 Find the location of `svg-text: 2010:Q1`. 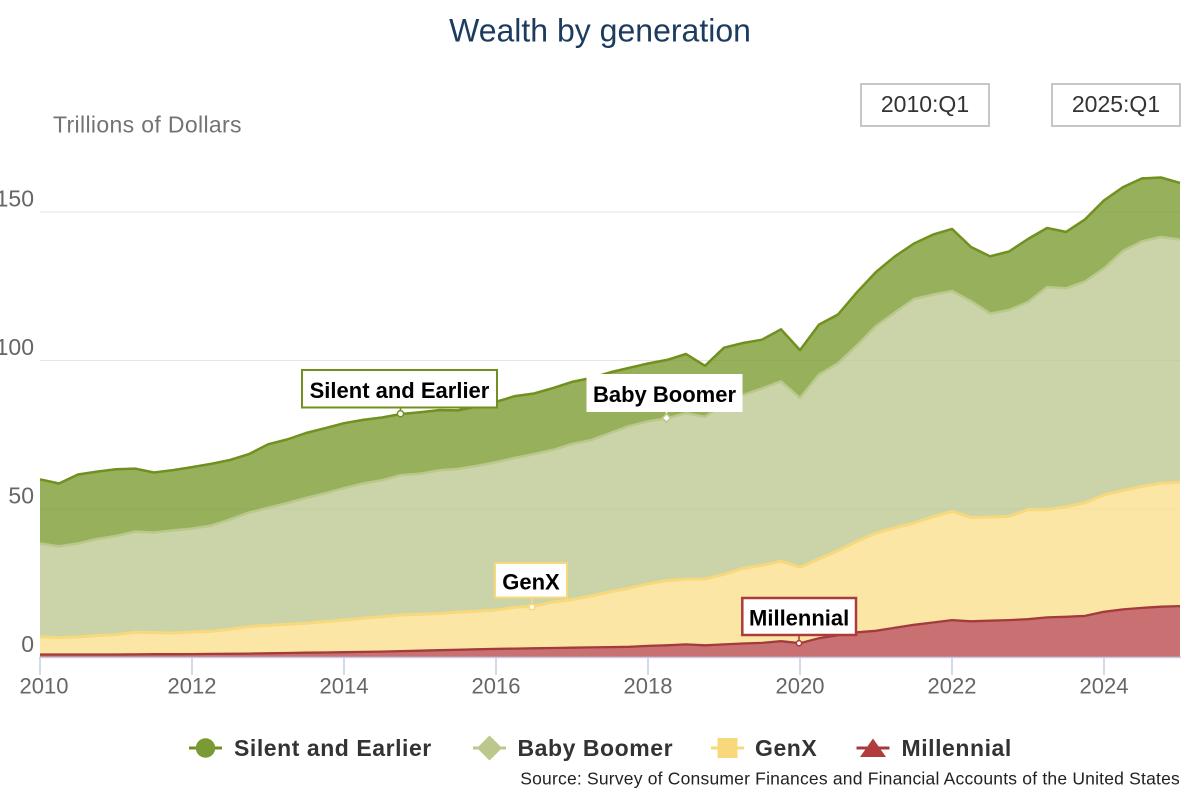

svg-text: 2010:Q1 is located at coordinates (925, 104).